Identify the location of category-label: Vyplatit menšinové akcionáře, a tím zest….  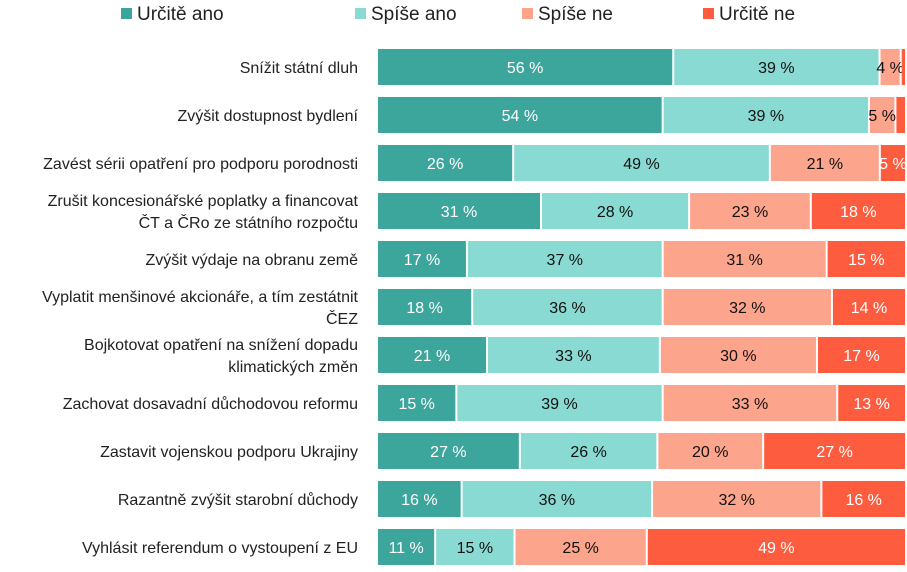
(200, 297).